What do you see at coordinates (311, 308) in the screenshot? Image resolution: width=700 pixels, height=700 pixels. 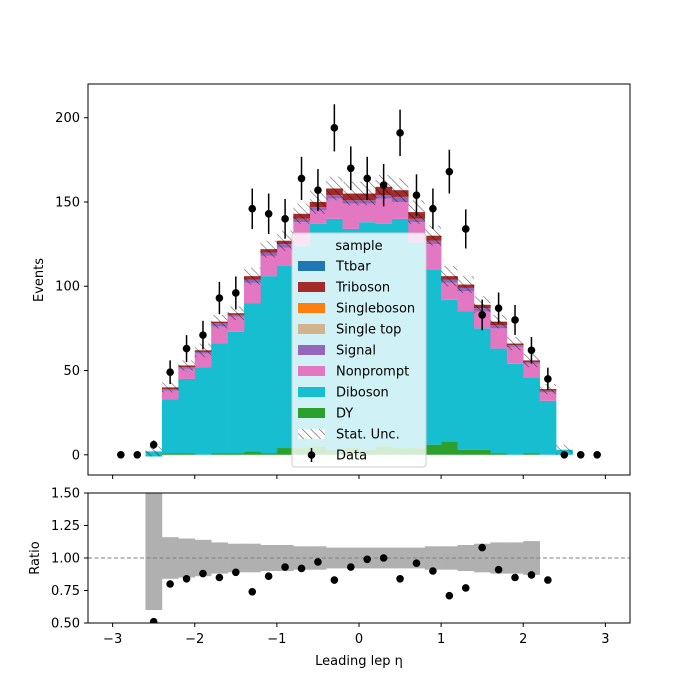 I see `legend-swatch-singleboson` at bounding box center [311, 308].